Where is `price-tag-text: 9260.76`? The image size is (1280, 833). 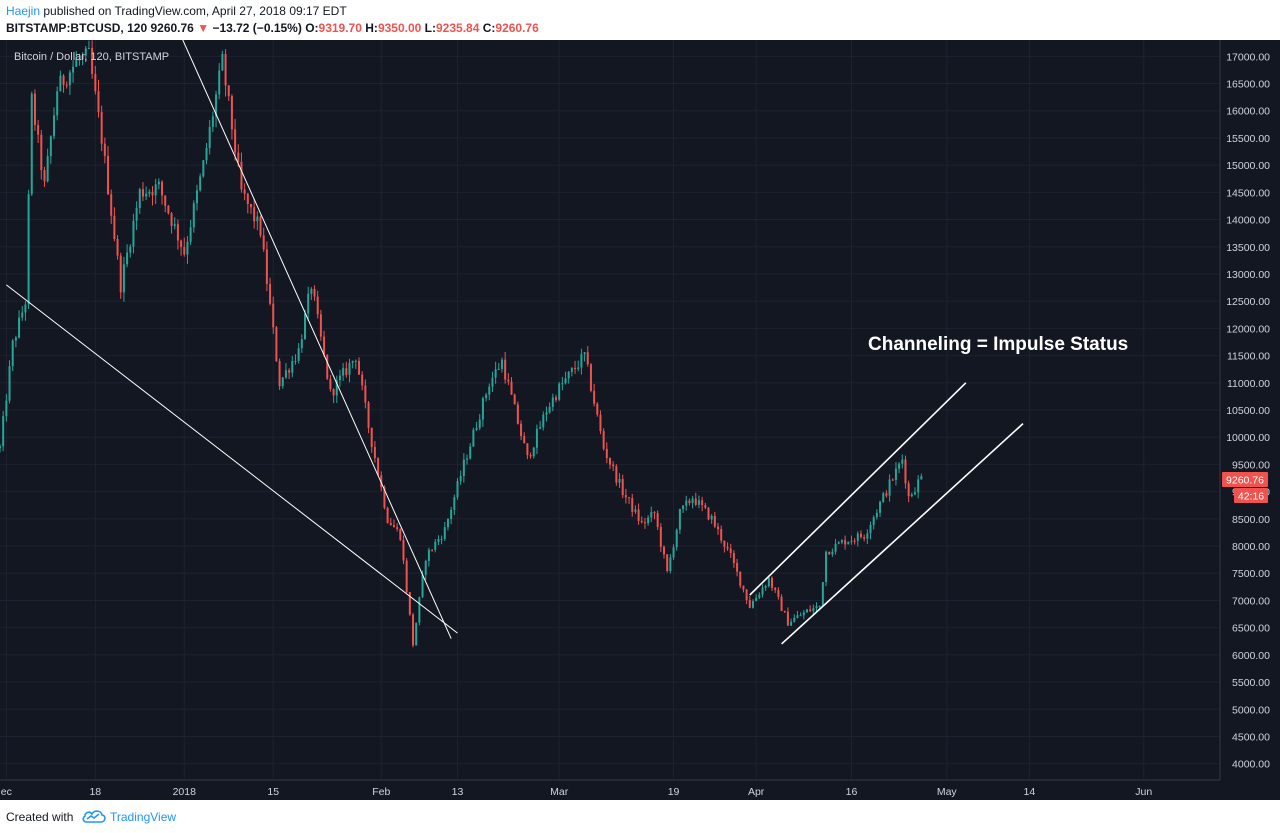
price-tag-text: 9260.76 is located at coordinates (1245, 481).